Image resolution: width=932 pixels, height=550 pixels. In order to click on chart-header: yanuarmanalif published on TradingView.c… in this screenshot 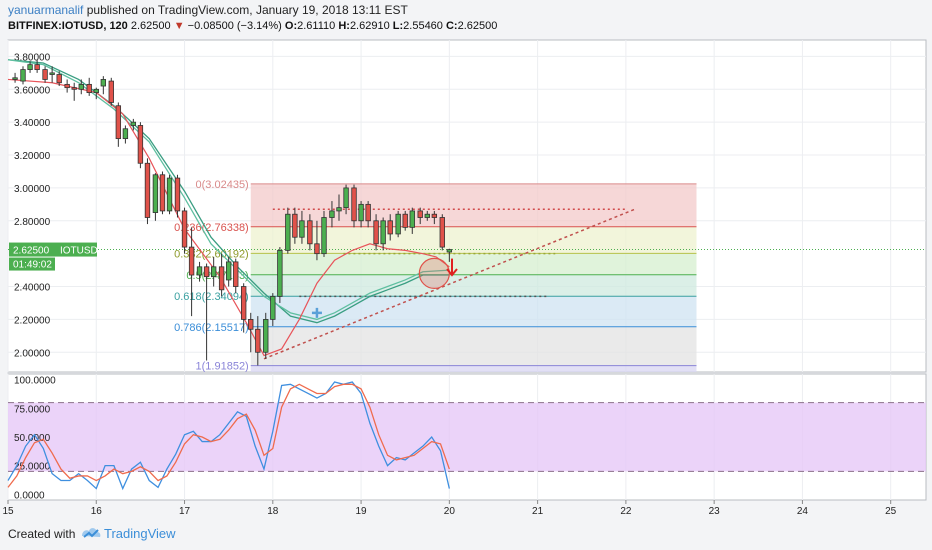, I will do `click(466, 19)`.